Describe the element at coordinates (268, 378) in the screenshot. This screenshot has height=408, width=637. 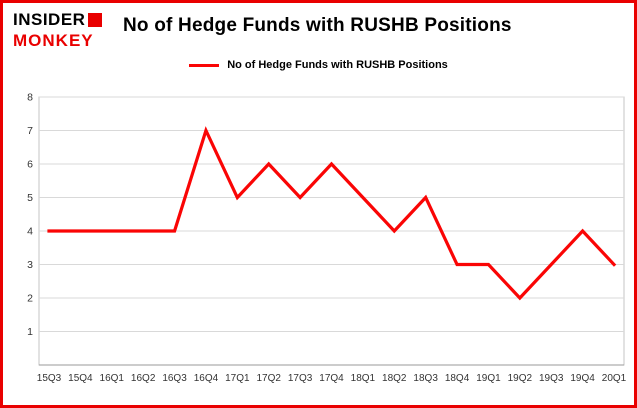
I see `x-tick-label: 17Q2` at that location.